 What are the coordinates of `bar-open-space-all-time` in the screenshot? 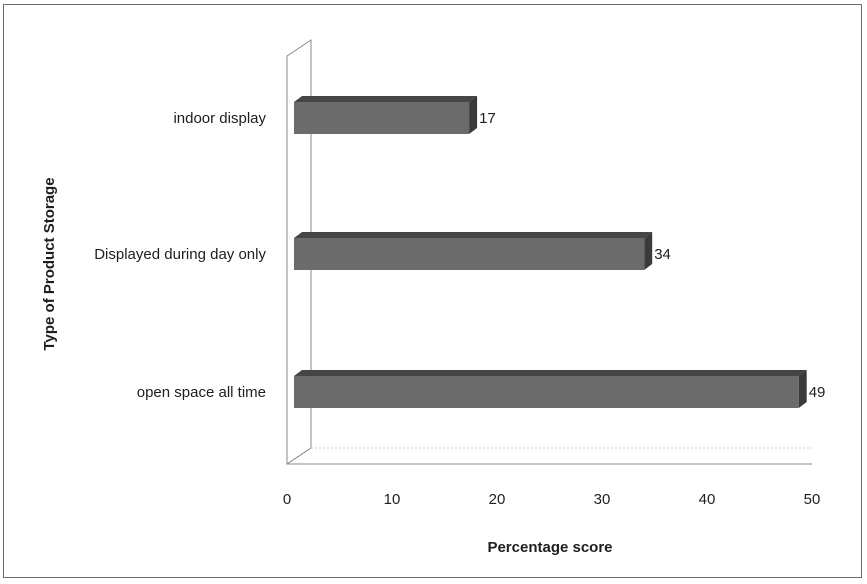 It's located at (550, 389).